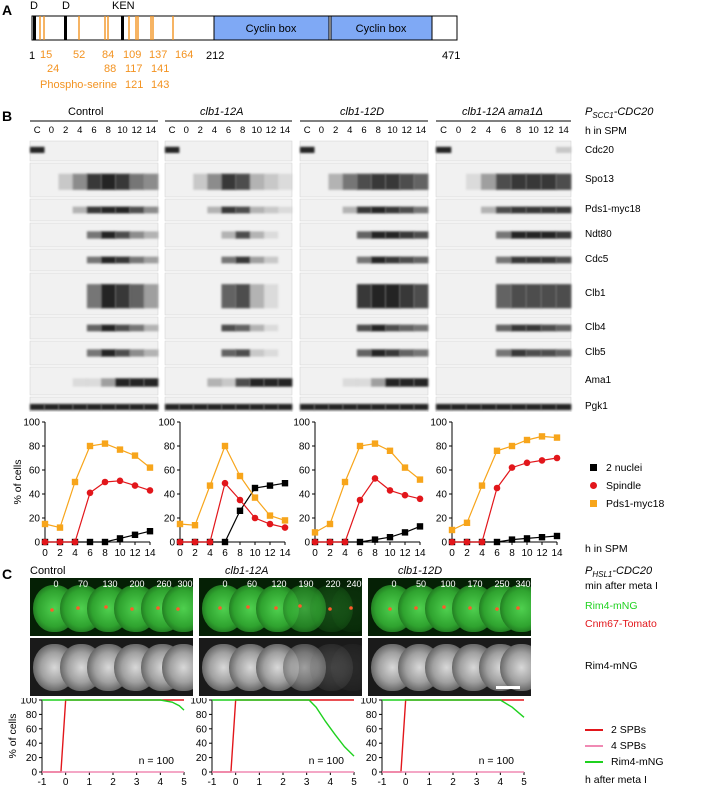 This screenshot has height=792, width=709. Describe the element at coordinates (621, 586) in the screenshot. I see `c-time-label: min after meta I` at that location.